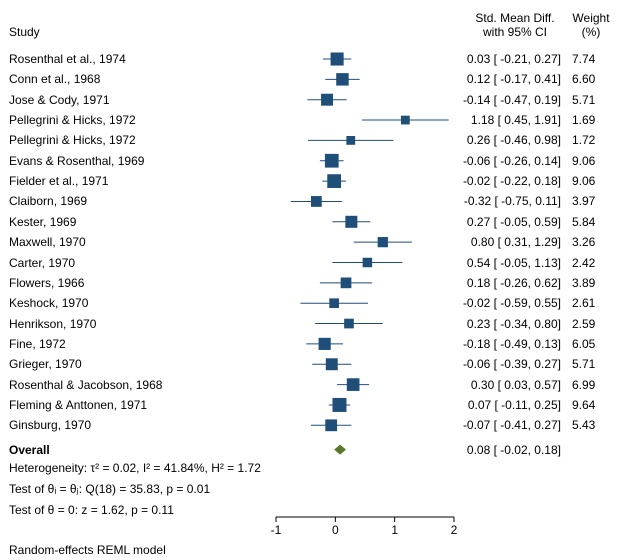  Describe the element at coordinates (514, 404) in the screenshot. I see `effect-ci-label: 0.07 [ -0.11, 0.25]` at that location.